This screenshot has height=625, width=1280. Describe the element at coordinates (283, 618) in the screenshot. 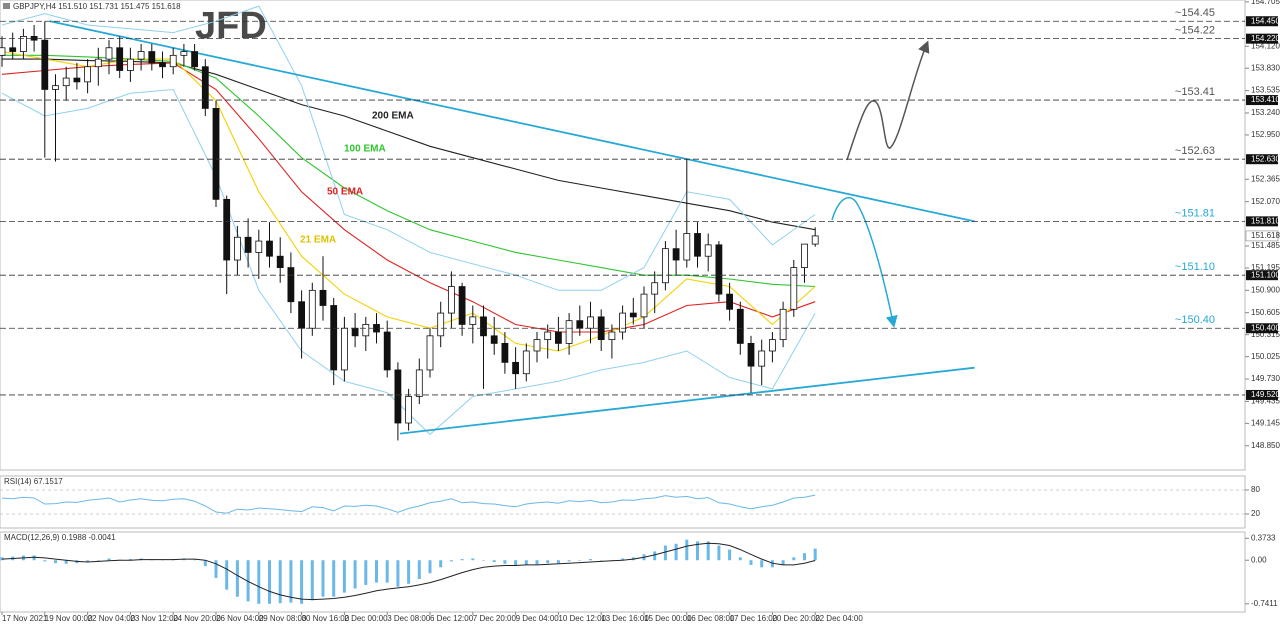

I see `x-tick-label: 29 Nov 08:00` at that location.